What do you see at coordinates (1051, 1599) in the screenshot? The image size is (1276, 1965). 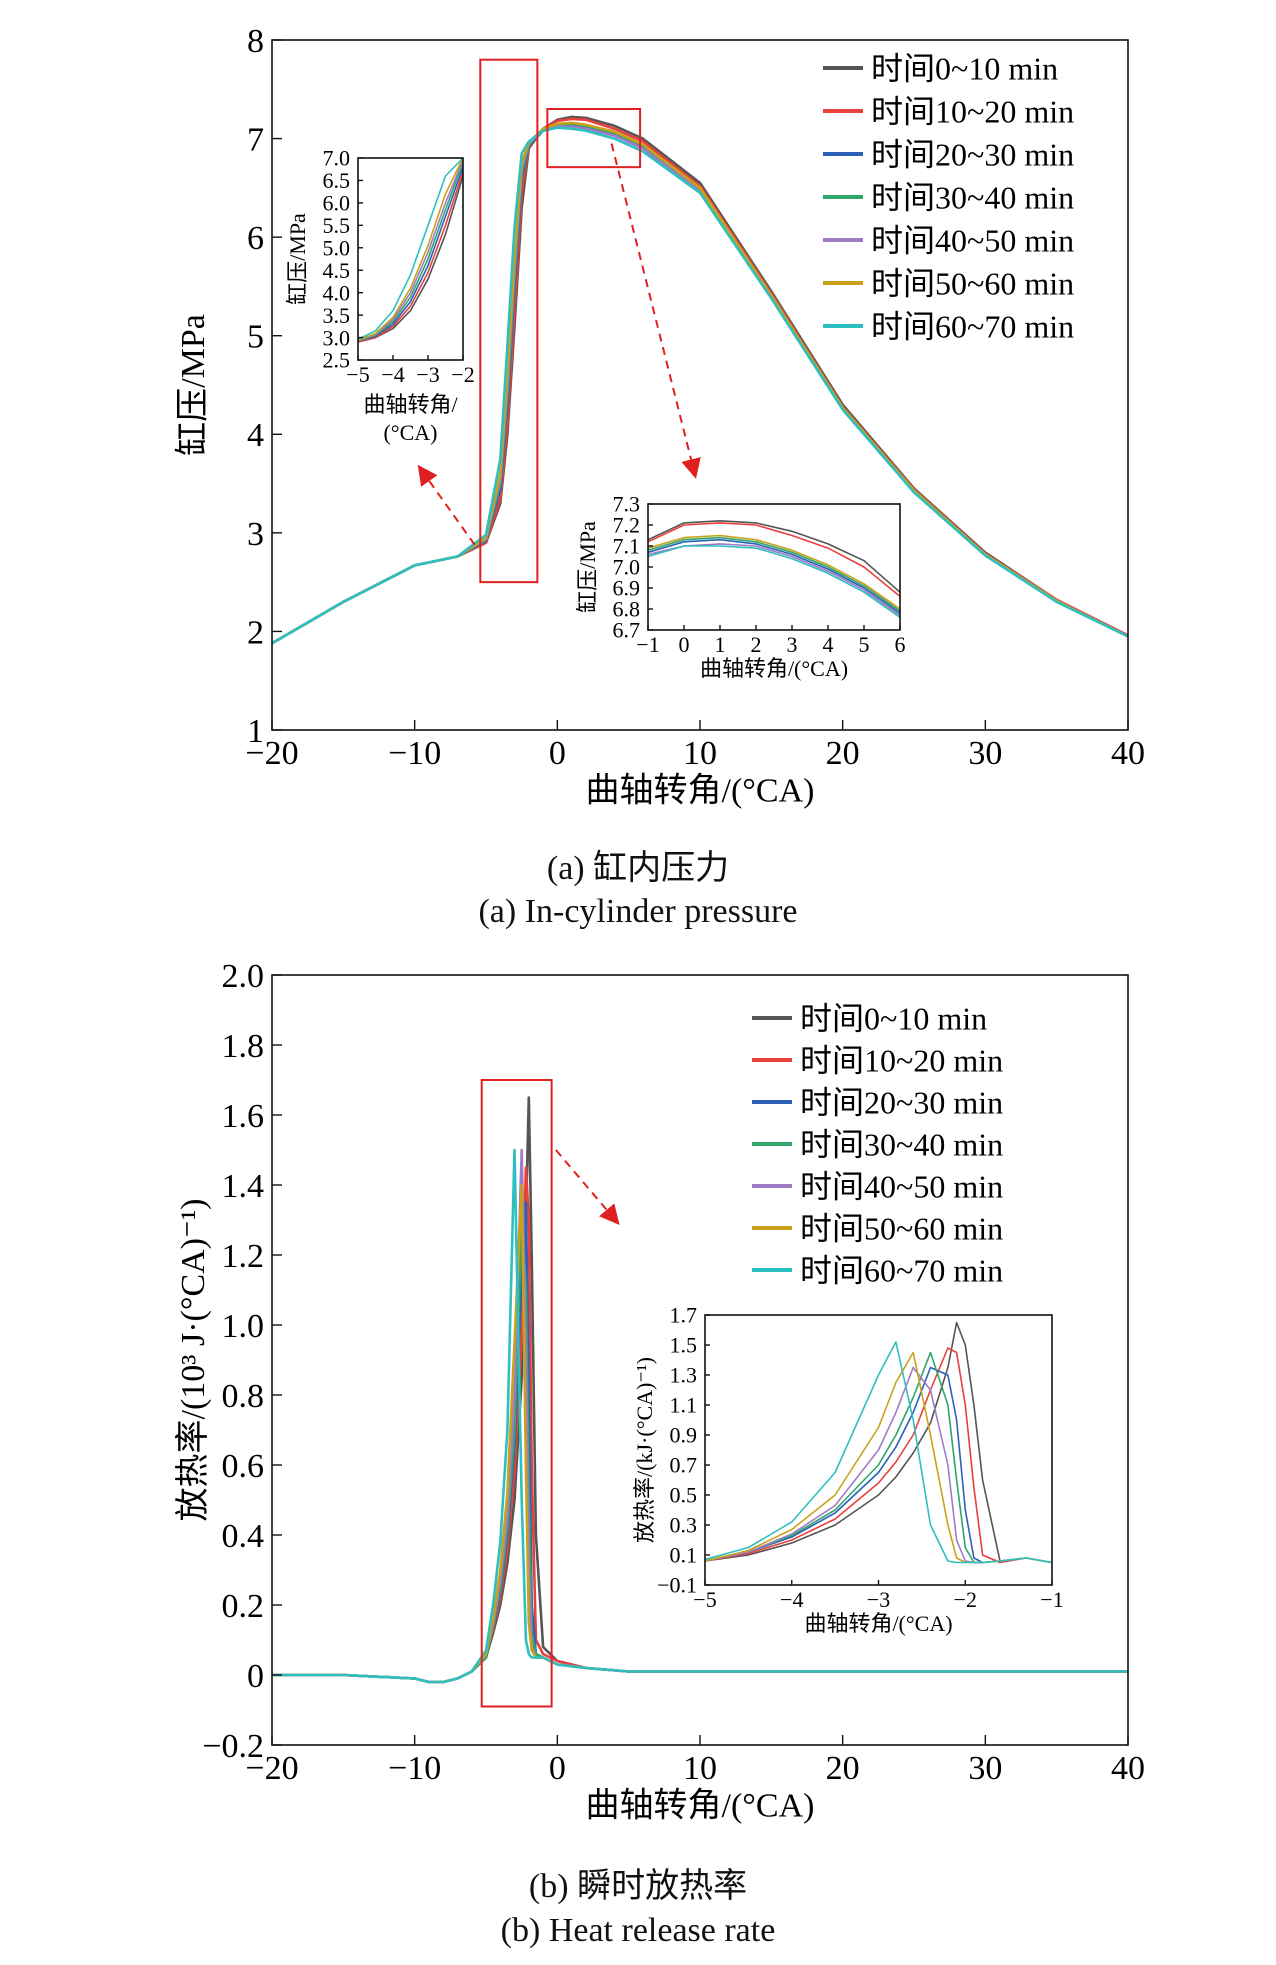 I see `x-tick-label: −1` at bounding box center [1051, 1599].